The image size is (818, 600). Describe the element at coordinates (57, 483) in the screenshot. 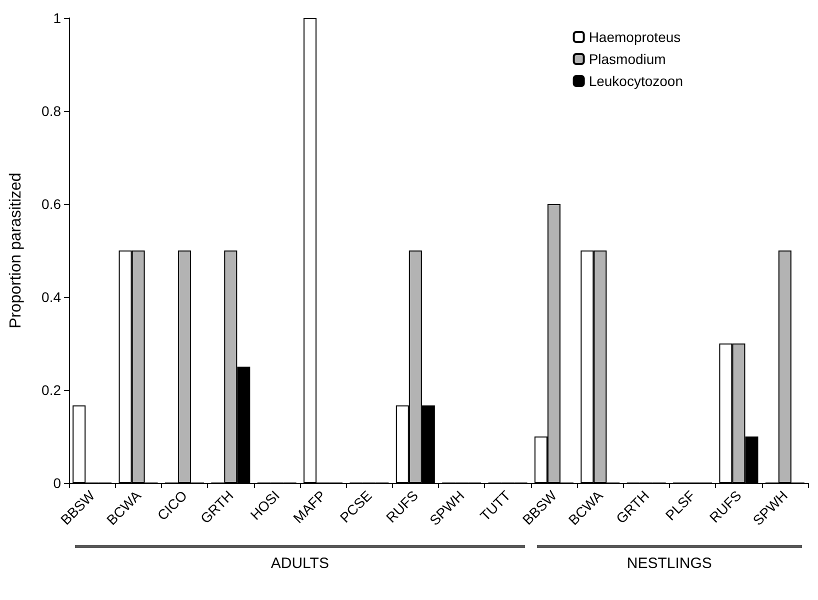

I see `y-tick-label: 0` at that location.